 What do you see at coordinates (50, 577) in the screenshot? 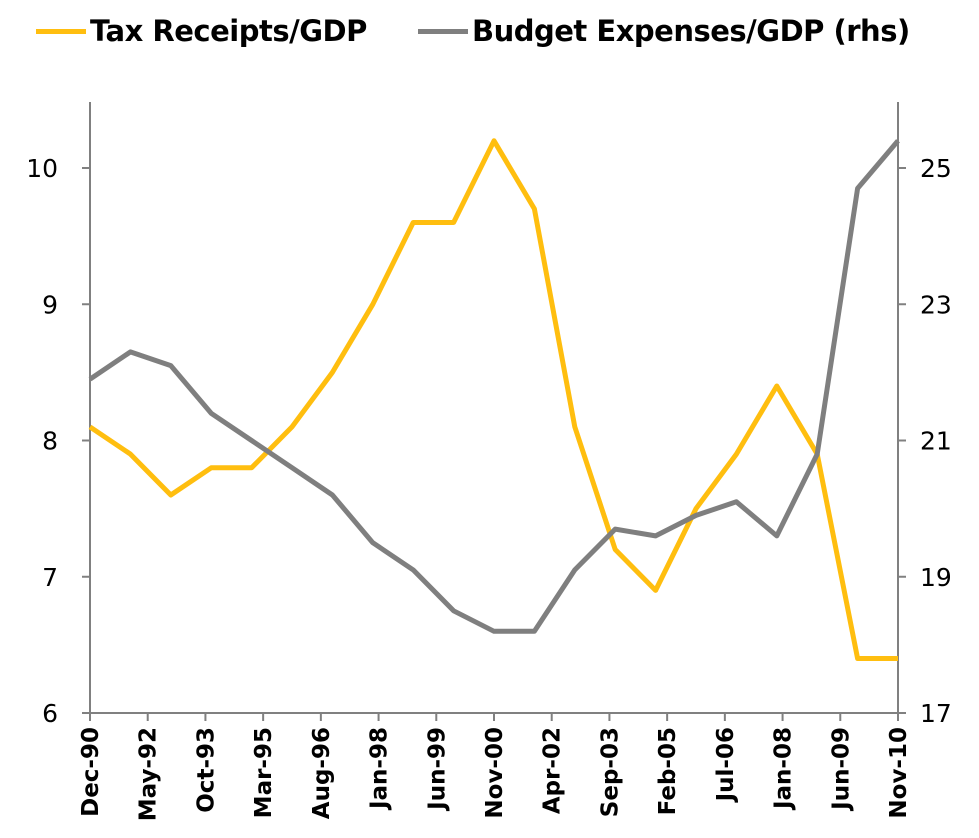
I see `y-tick-label-left: 7` at bounding box center [50, 577].